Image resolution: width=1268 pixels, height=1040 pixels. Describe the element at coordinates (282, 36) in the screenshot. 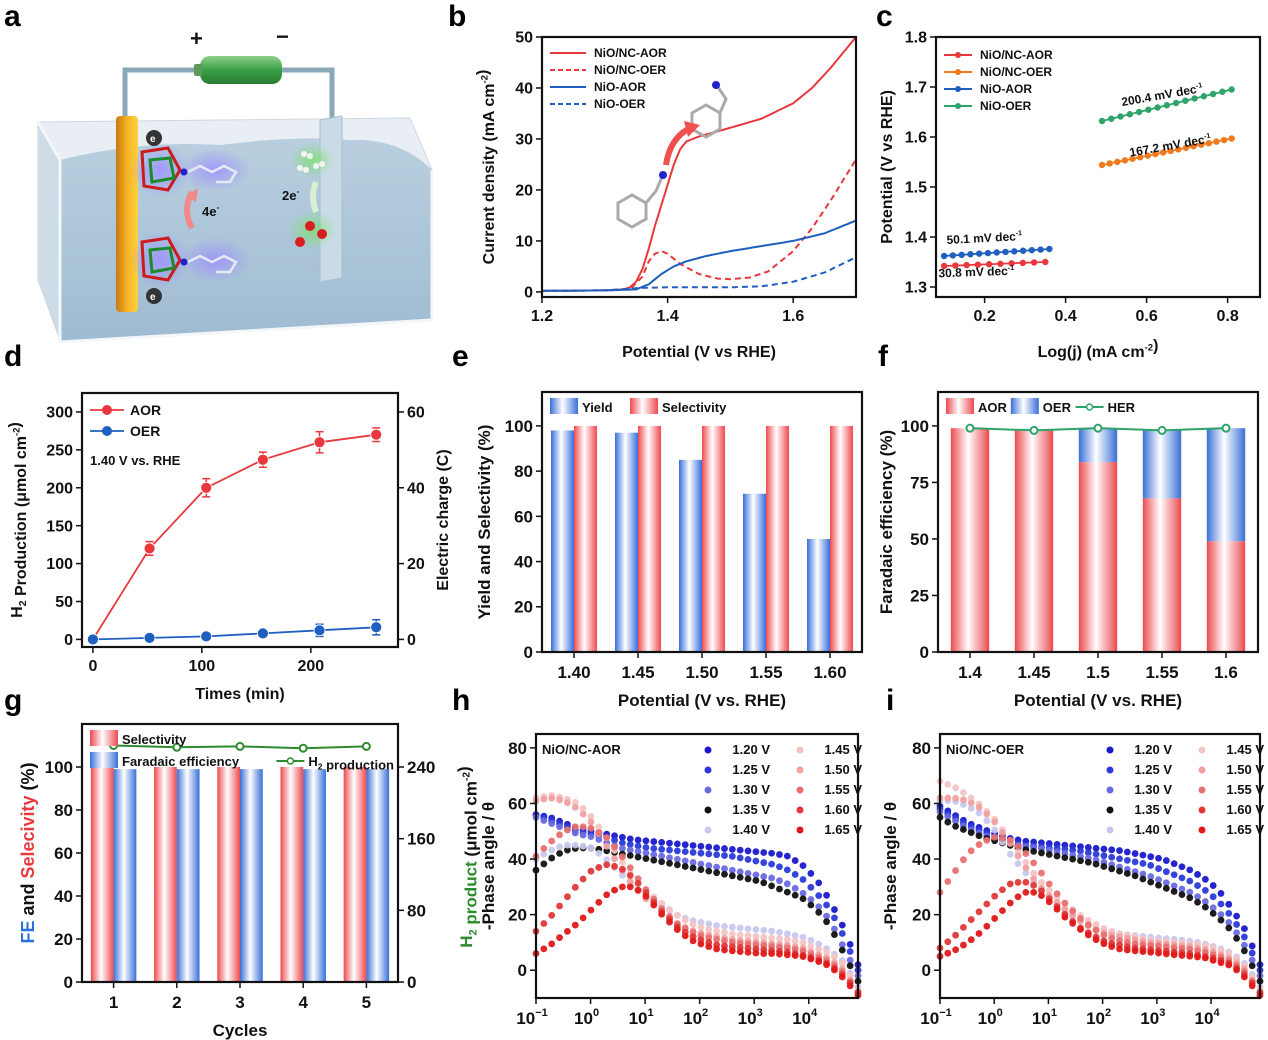

I see `minus-sign: −` at that location.